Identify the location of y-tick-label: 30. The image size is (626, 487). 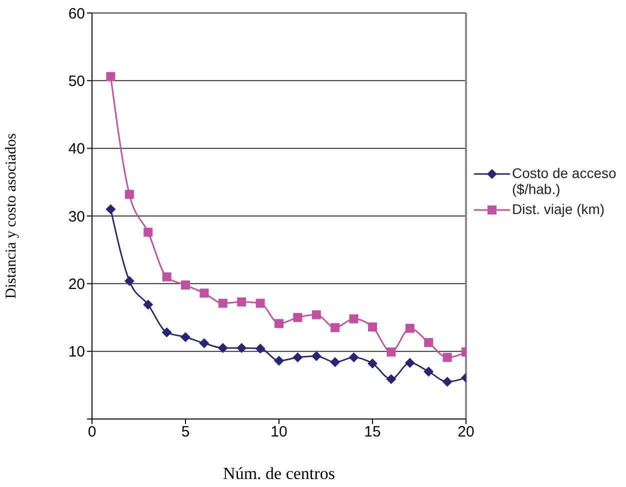
(76, 217).